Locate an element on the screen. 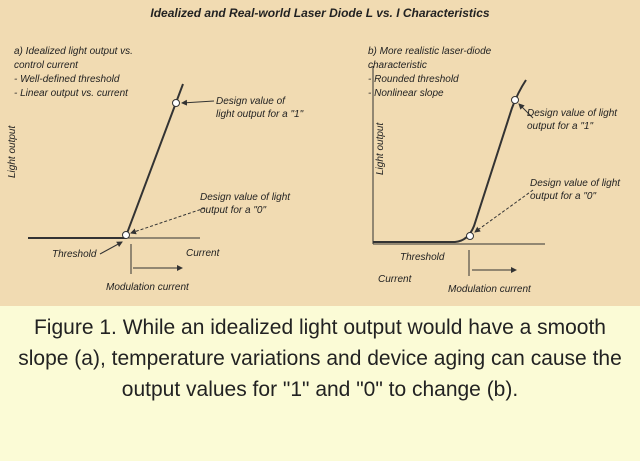  annotation: characteristic is located at coordinates (397, 65).